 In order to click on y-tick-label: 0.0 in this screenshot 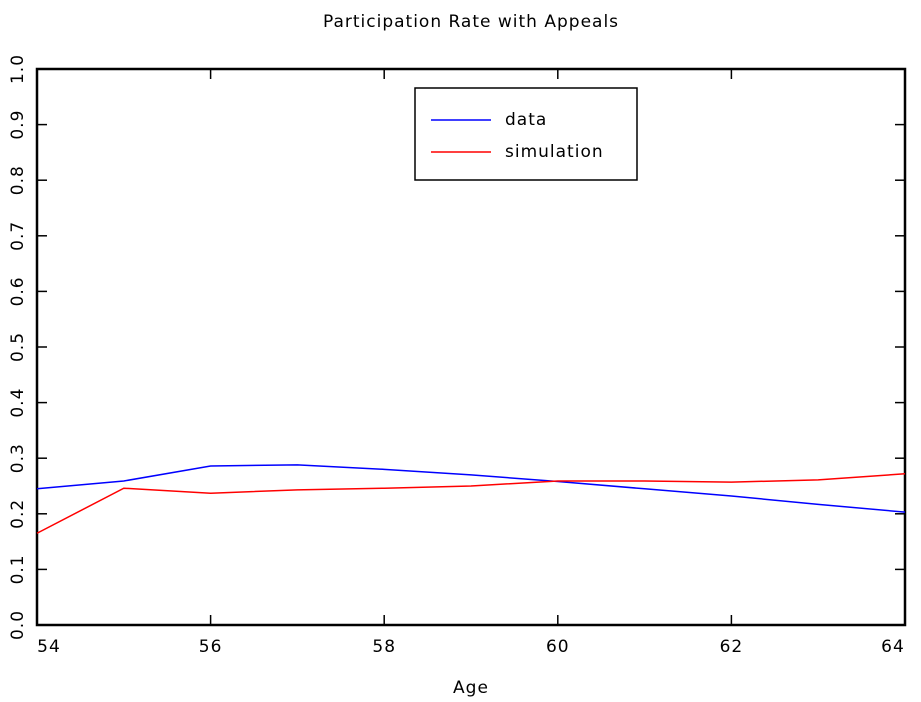, I will do `click(18, 625)`.